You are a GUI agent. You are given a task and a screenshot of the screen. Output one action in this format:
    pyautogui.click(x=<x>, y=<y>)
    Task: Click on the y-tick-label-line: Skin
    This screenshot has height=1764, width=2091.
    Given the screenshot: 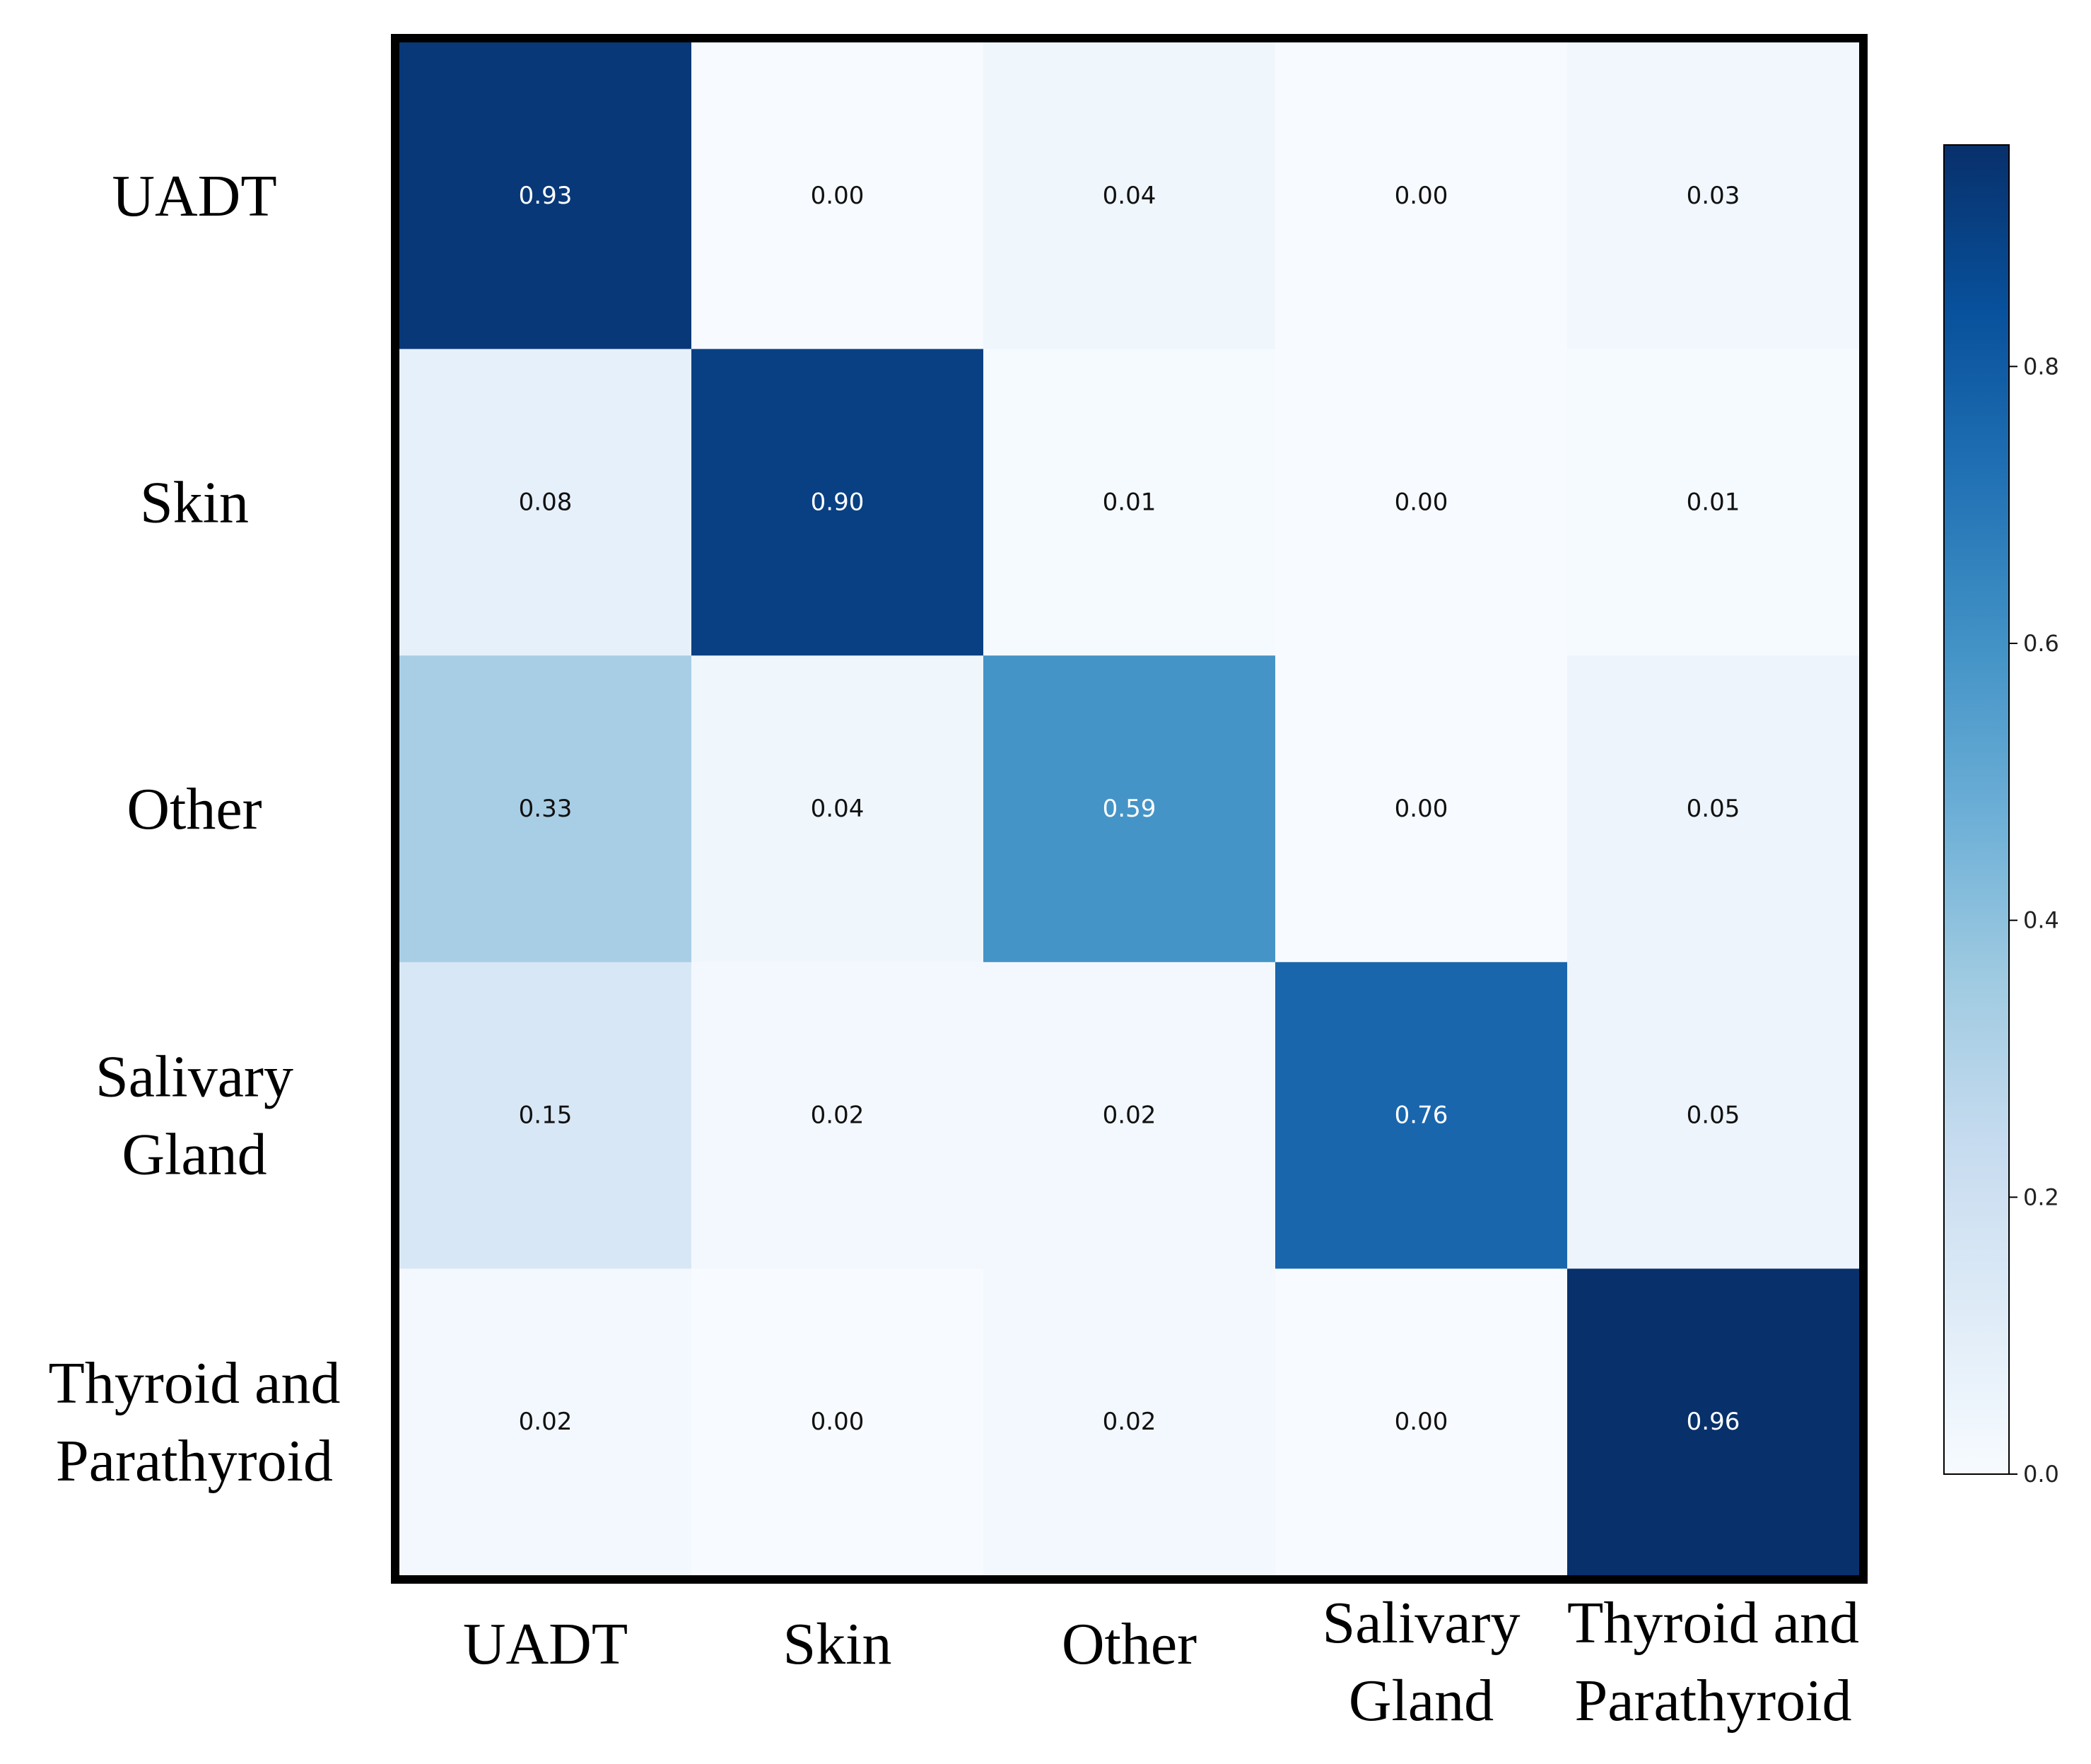 What is the action you would take?
    pyautogui.click(x=194, y=502)
    